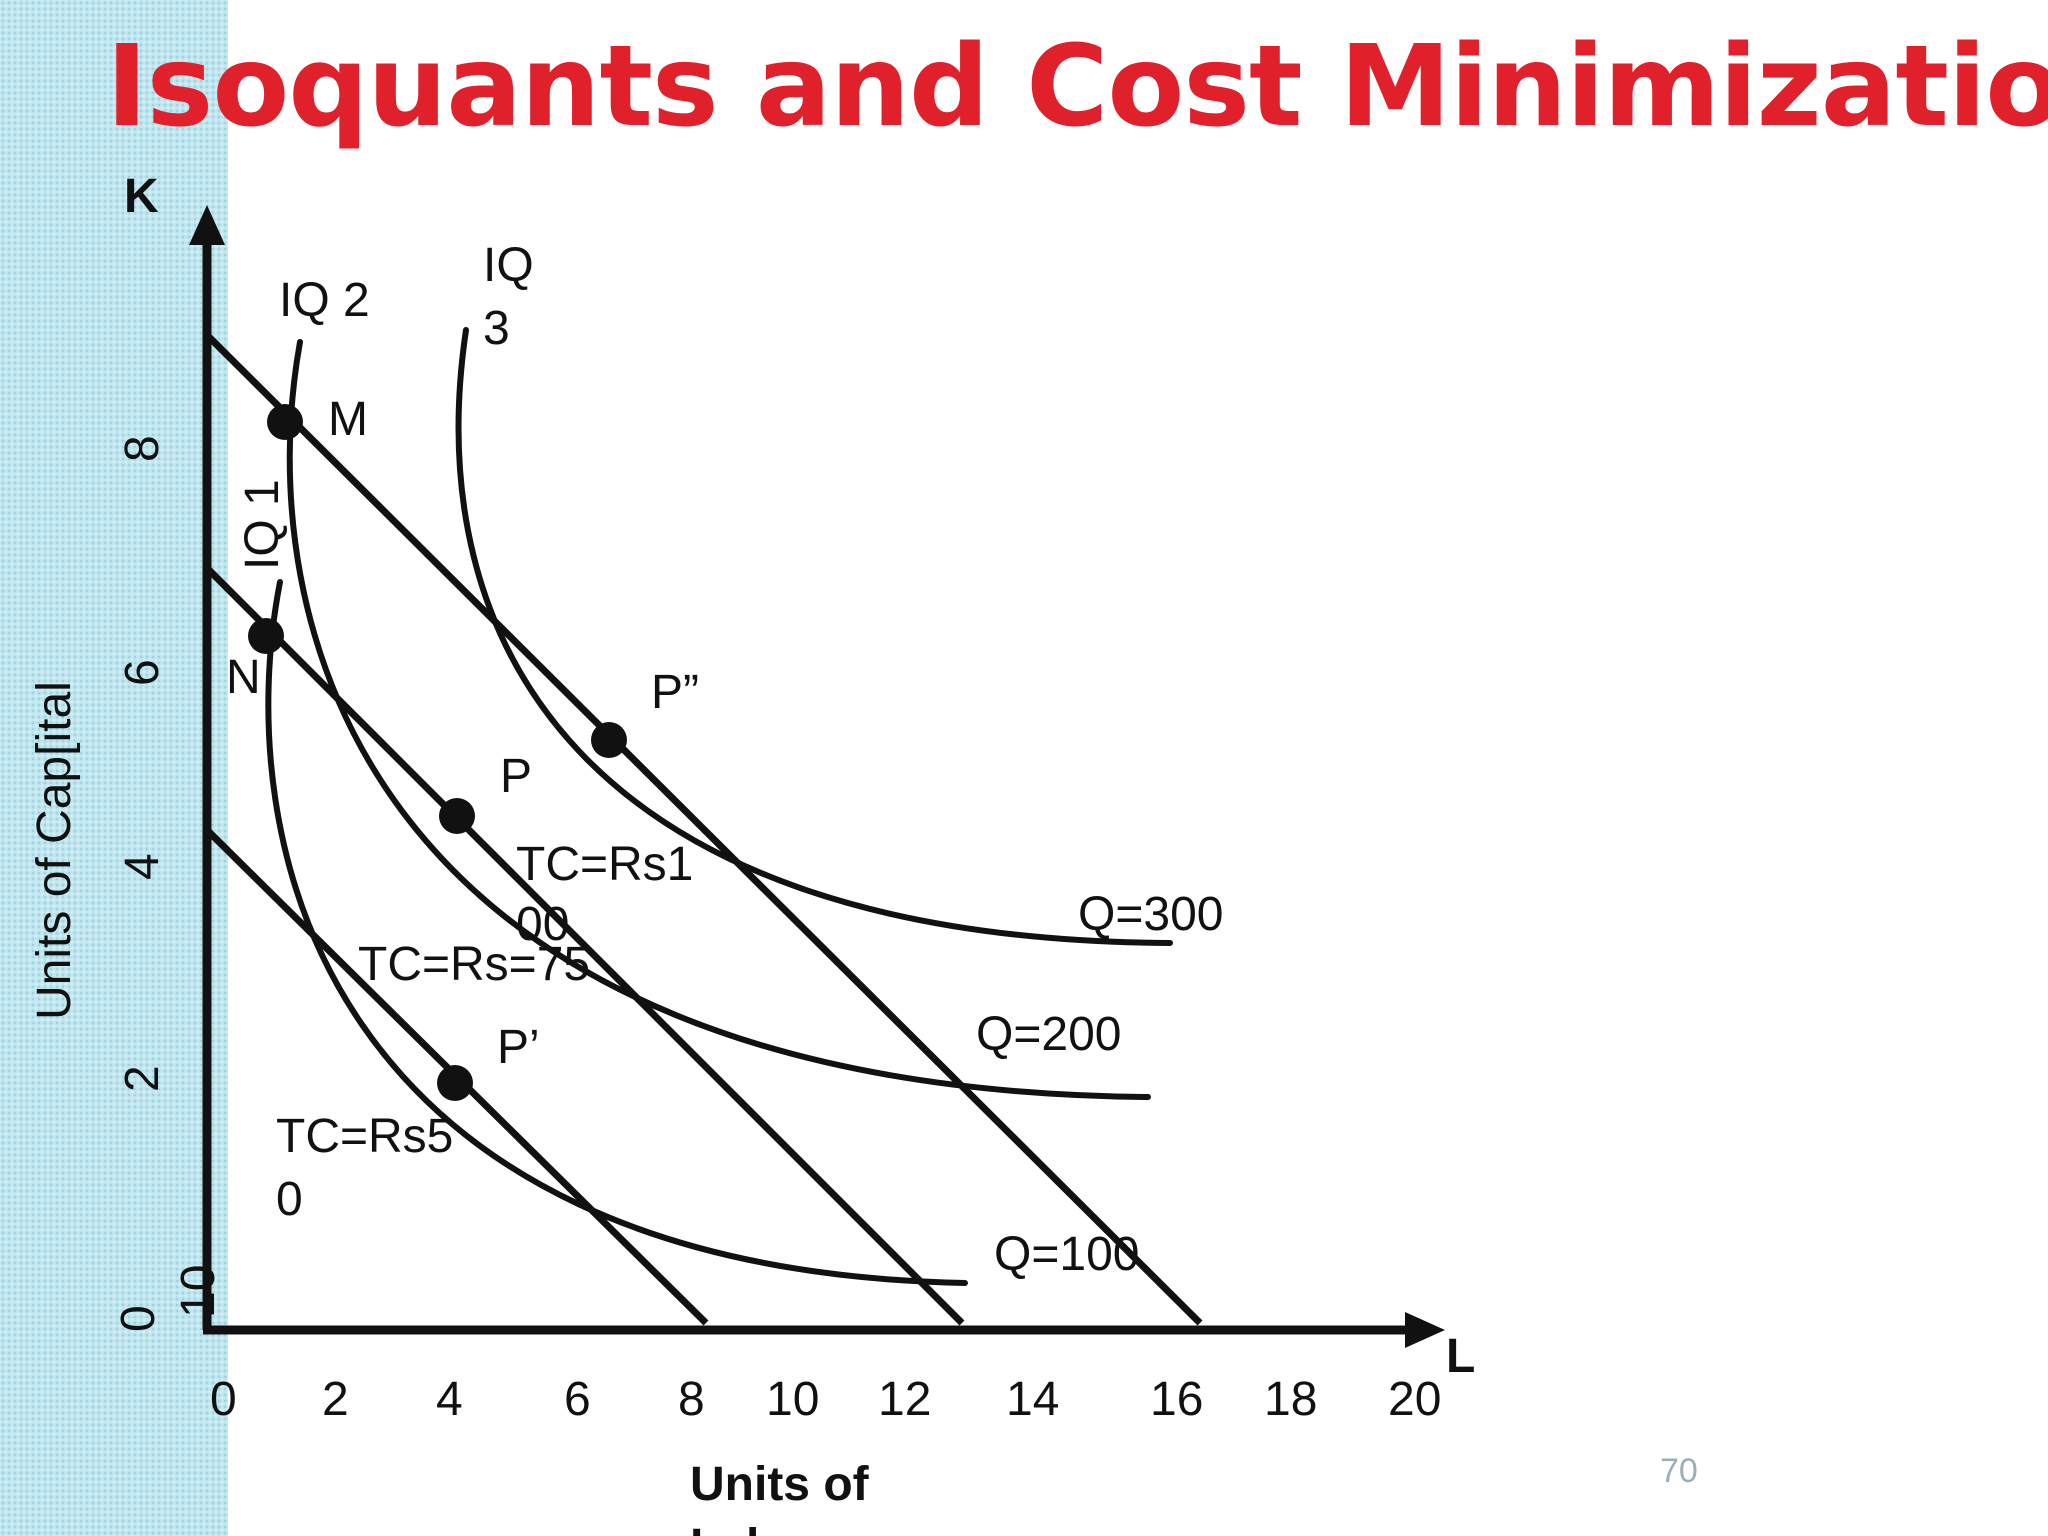 This screenshot has height=1536, width=2048. I want to click on y-tick-labels: 0 2 4 6 8 10, so click(168, 883).